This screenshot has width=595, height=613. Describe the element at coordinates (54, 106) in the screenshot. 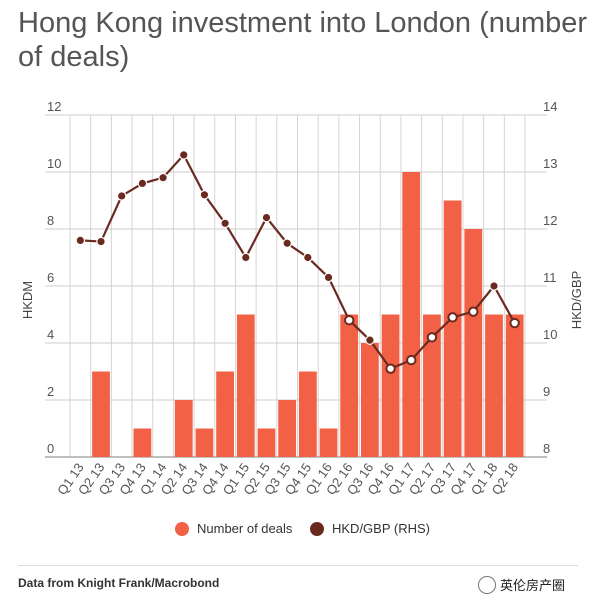

I see `left-tick-label: 12` at that location.